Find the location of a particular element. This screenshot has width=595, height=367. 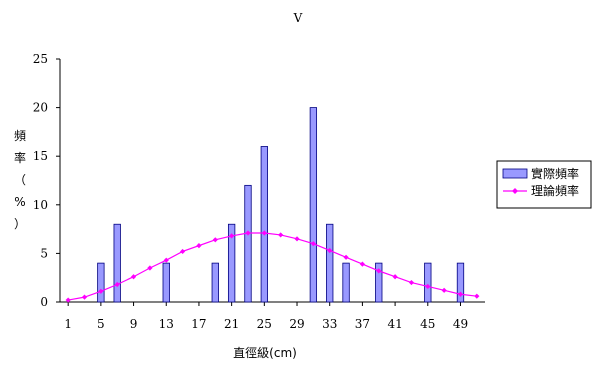

chart-title: V is located at coordinates (298, 18).